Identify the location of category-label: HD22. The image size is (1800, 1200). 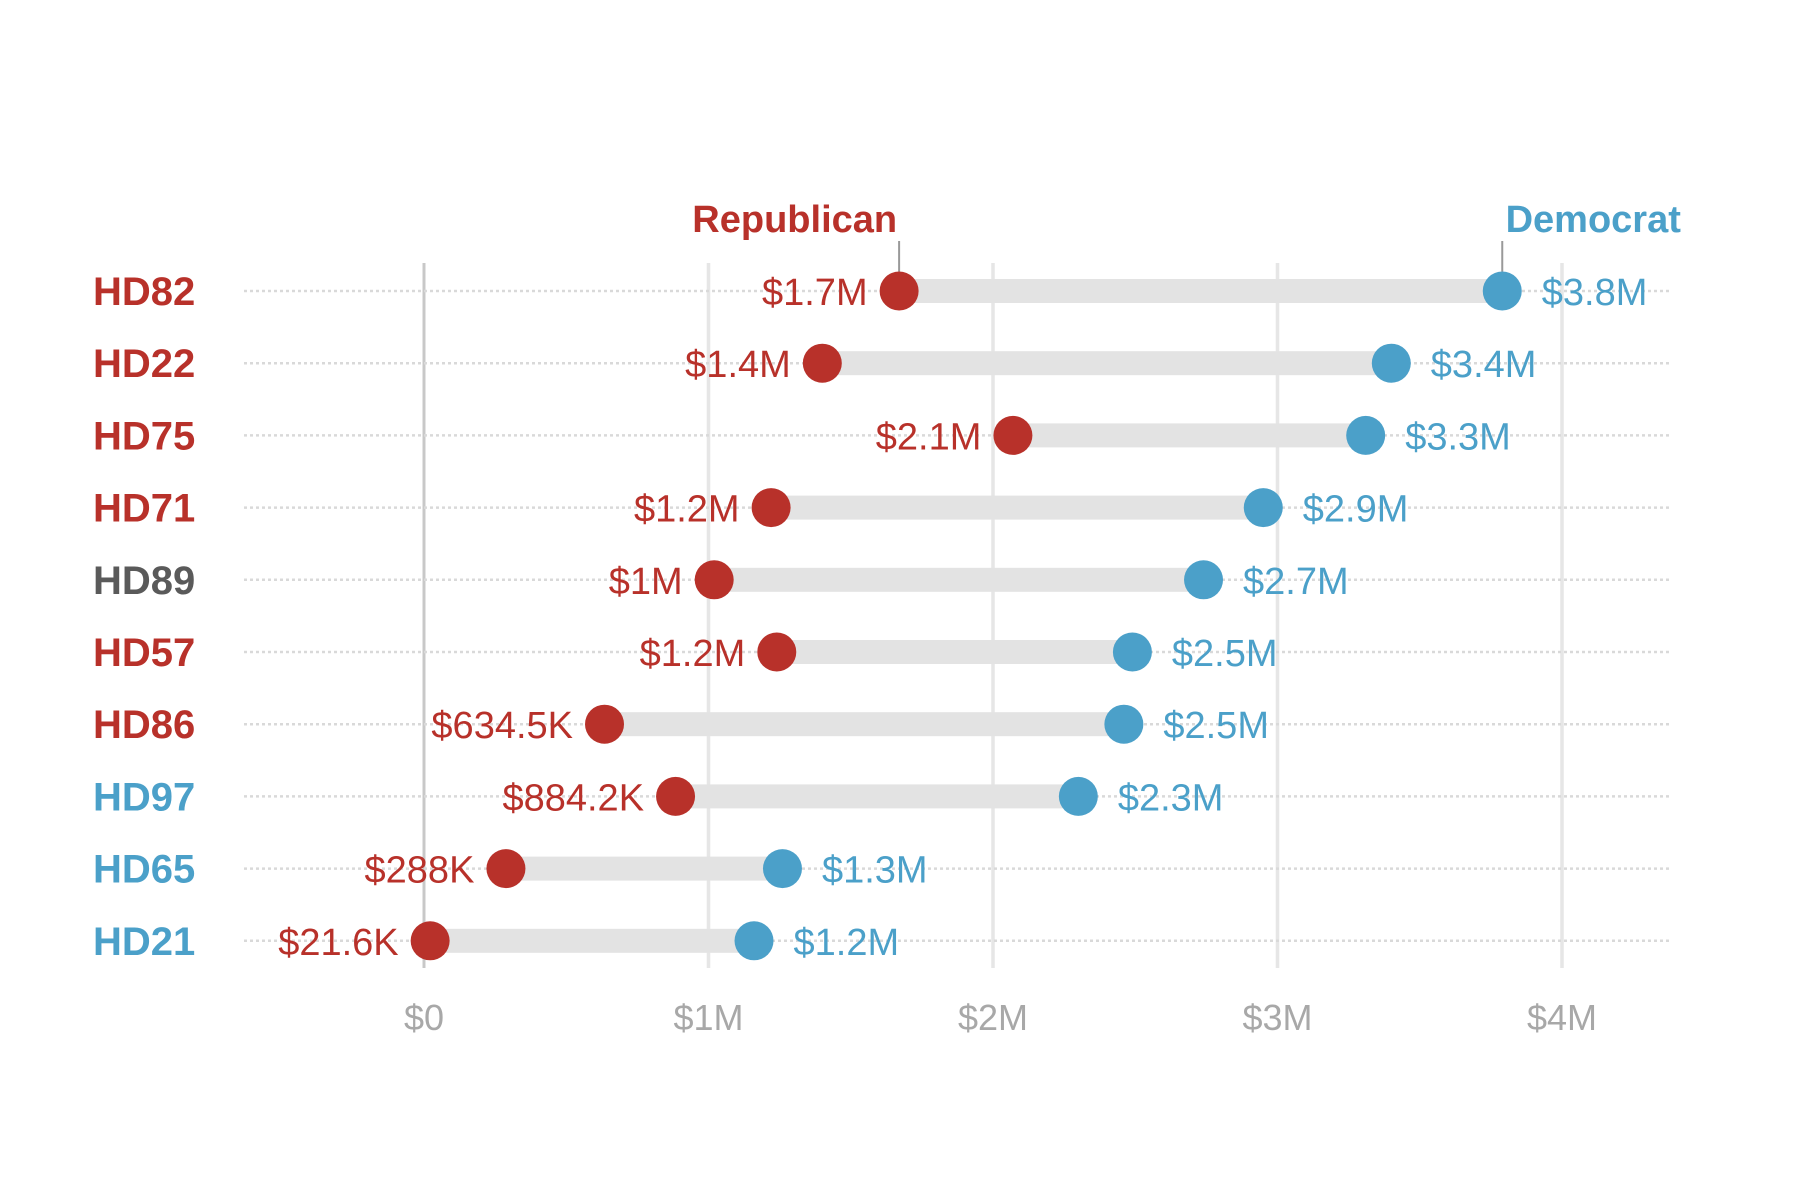
(144, 364).